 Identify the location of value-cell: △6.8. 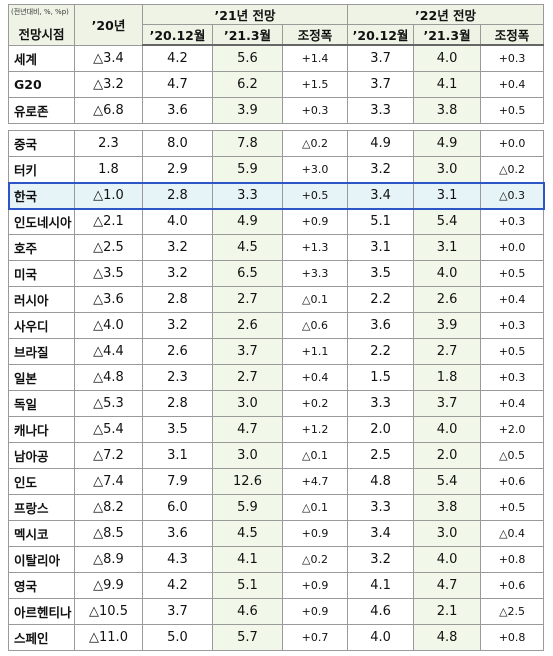
(108, 110).